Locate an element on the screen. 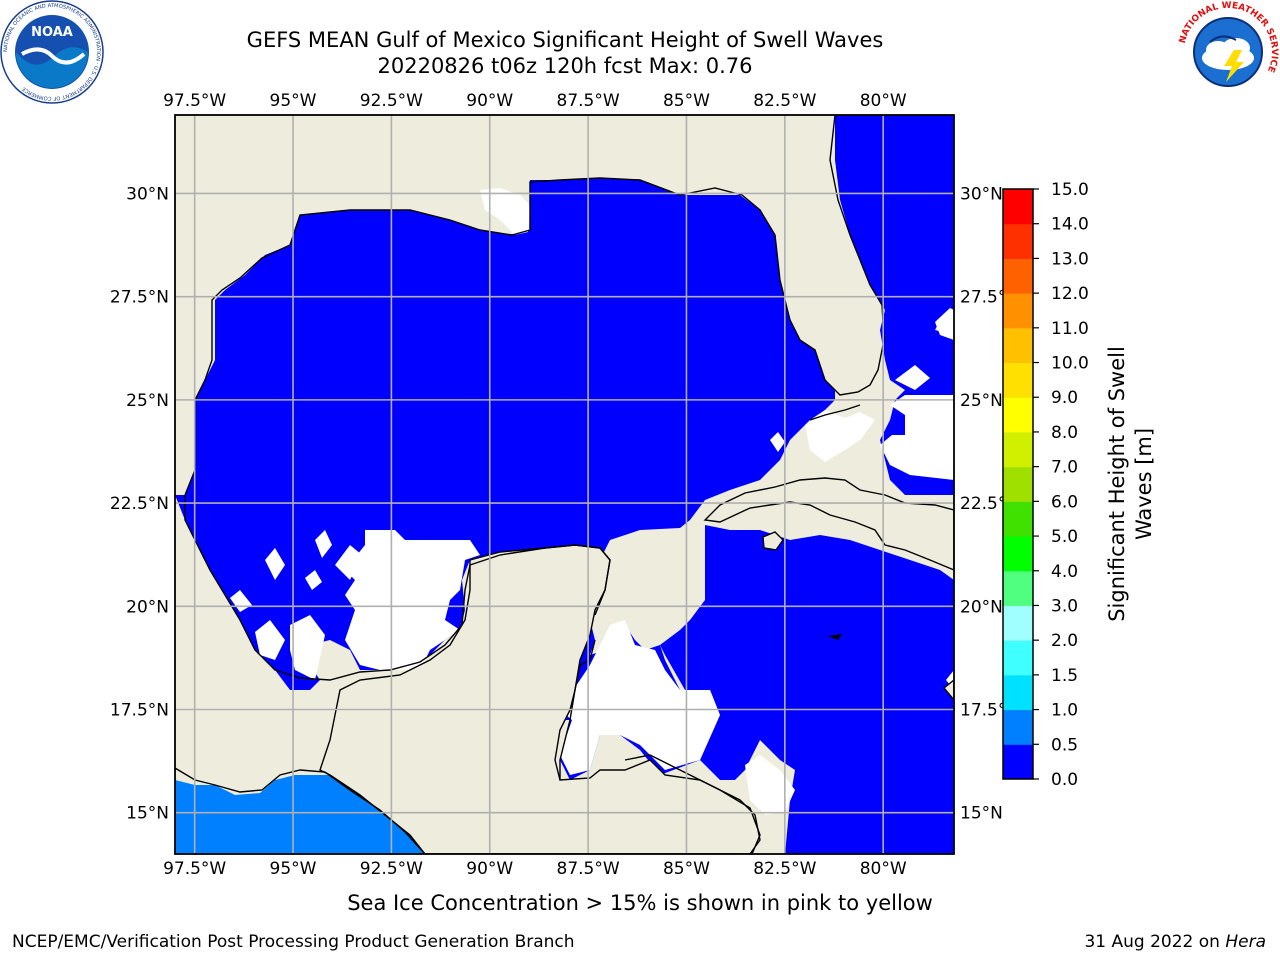 This screenshot has width=1280, height=960. lon-tick-label-bottom: 97.5°W is located at coordinates (194, 869).